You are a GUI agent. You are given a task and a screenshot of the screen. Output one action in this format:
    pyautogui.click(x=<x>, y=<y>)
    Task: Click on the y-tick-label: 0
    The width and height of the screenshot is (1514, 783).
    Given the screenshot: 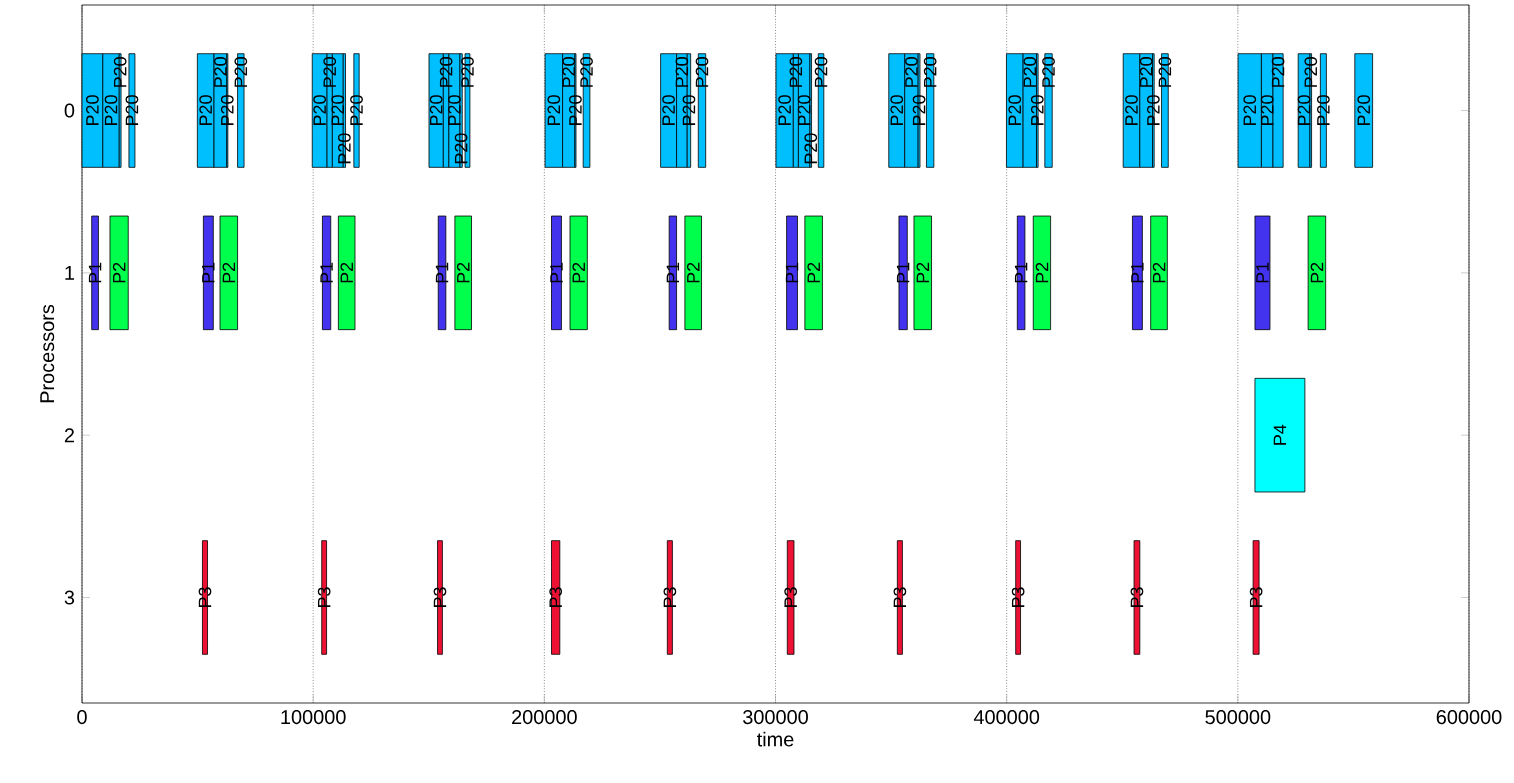 What is the action you would take?
    pyautogui.click(x=69, y=110)
    